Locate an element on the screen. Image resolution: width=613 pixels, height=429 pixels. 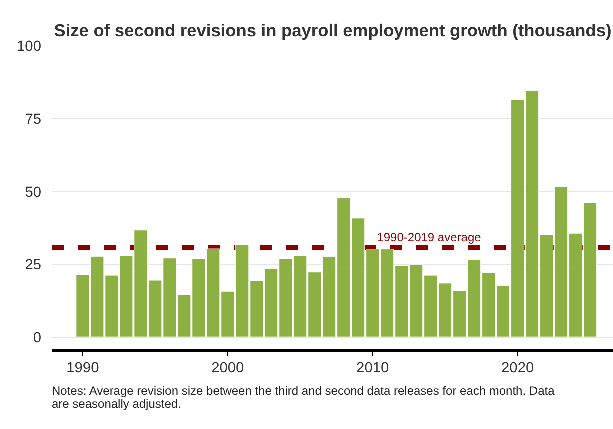
ref-line-label: 1990-2019 average is located at coordinates (429, 237).